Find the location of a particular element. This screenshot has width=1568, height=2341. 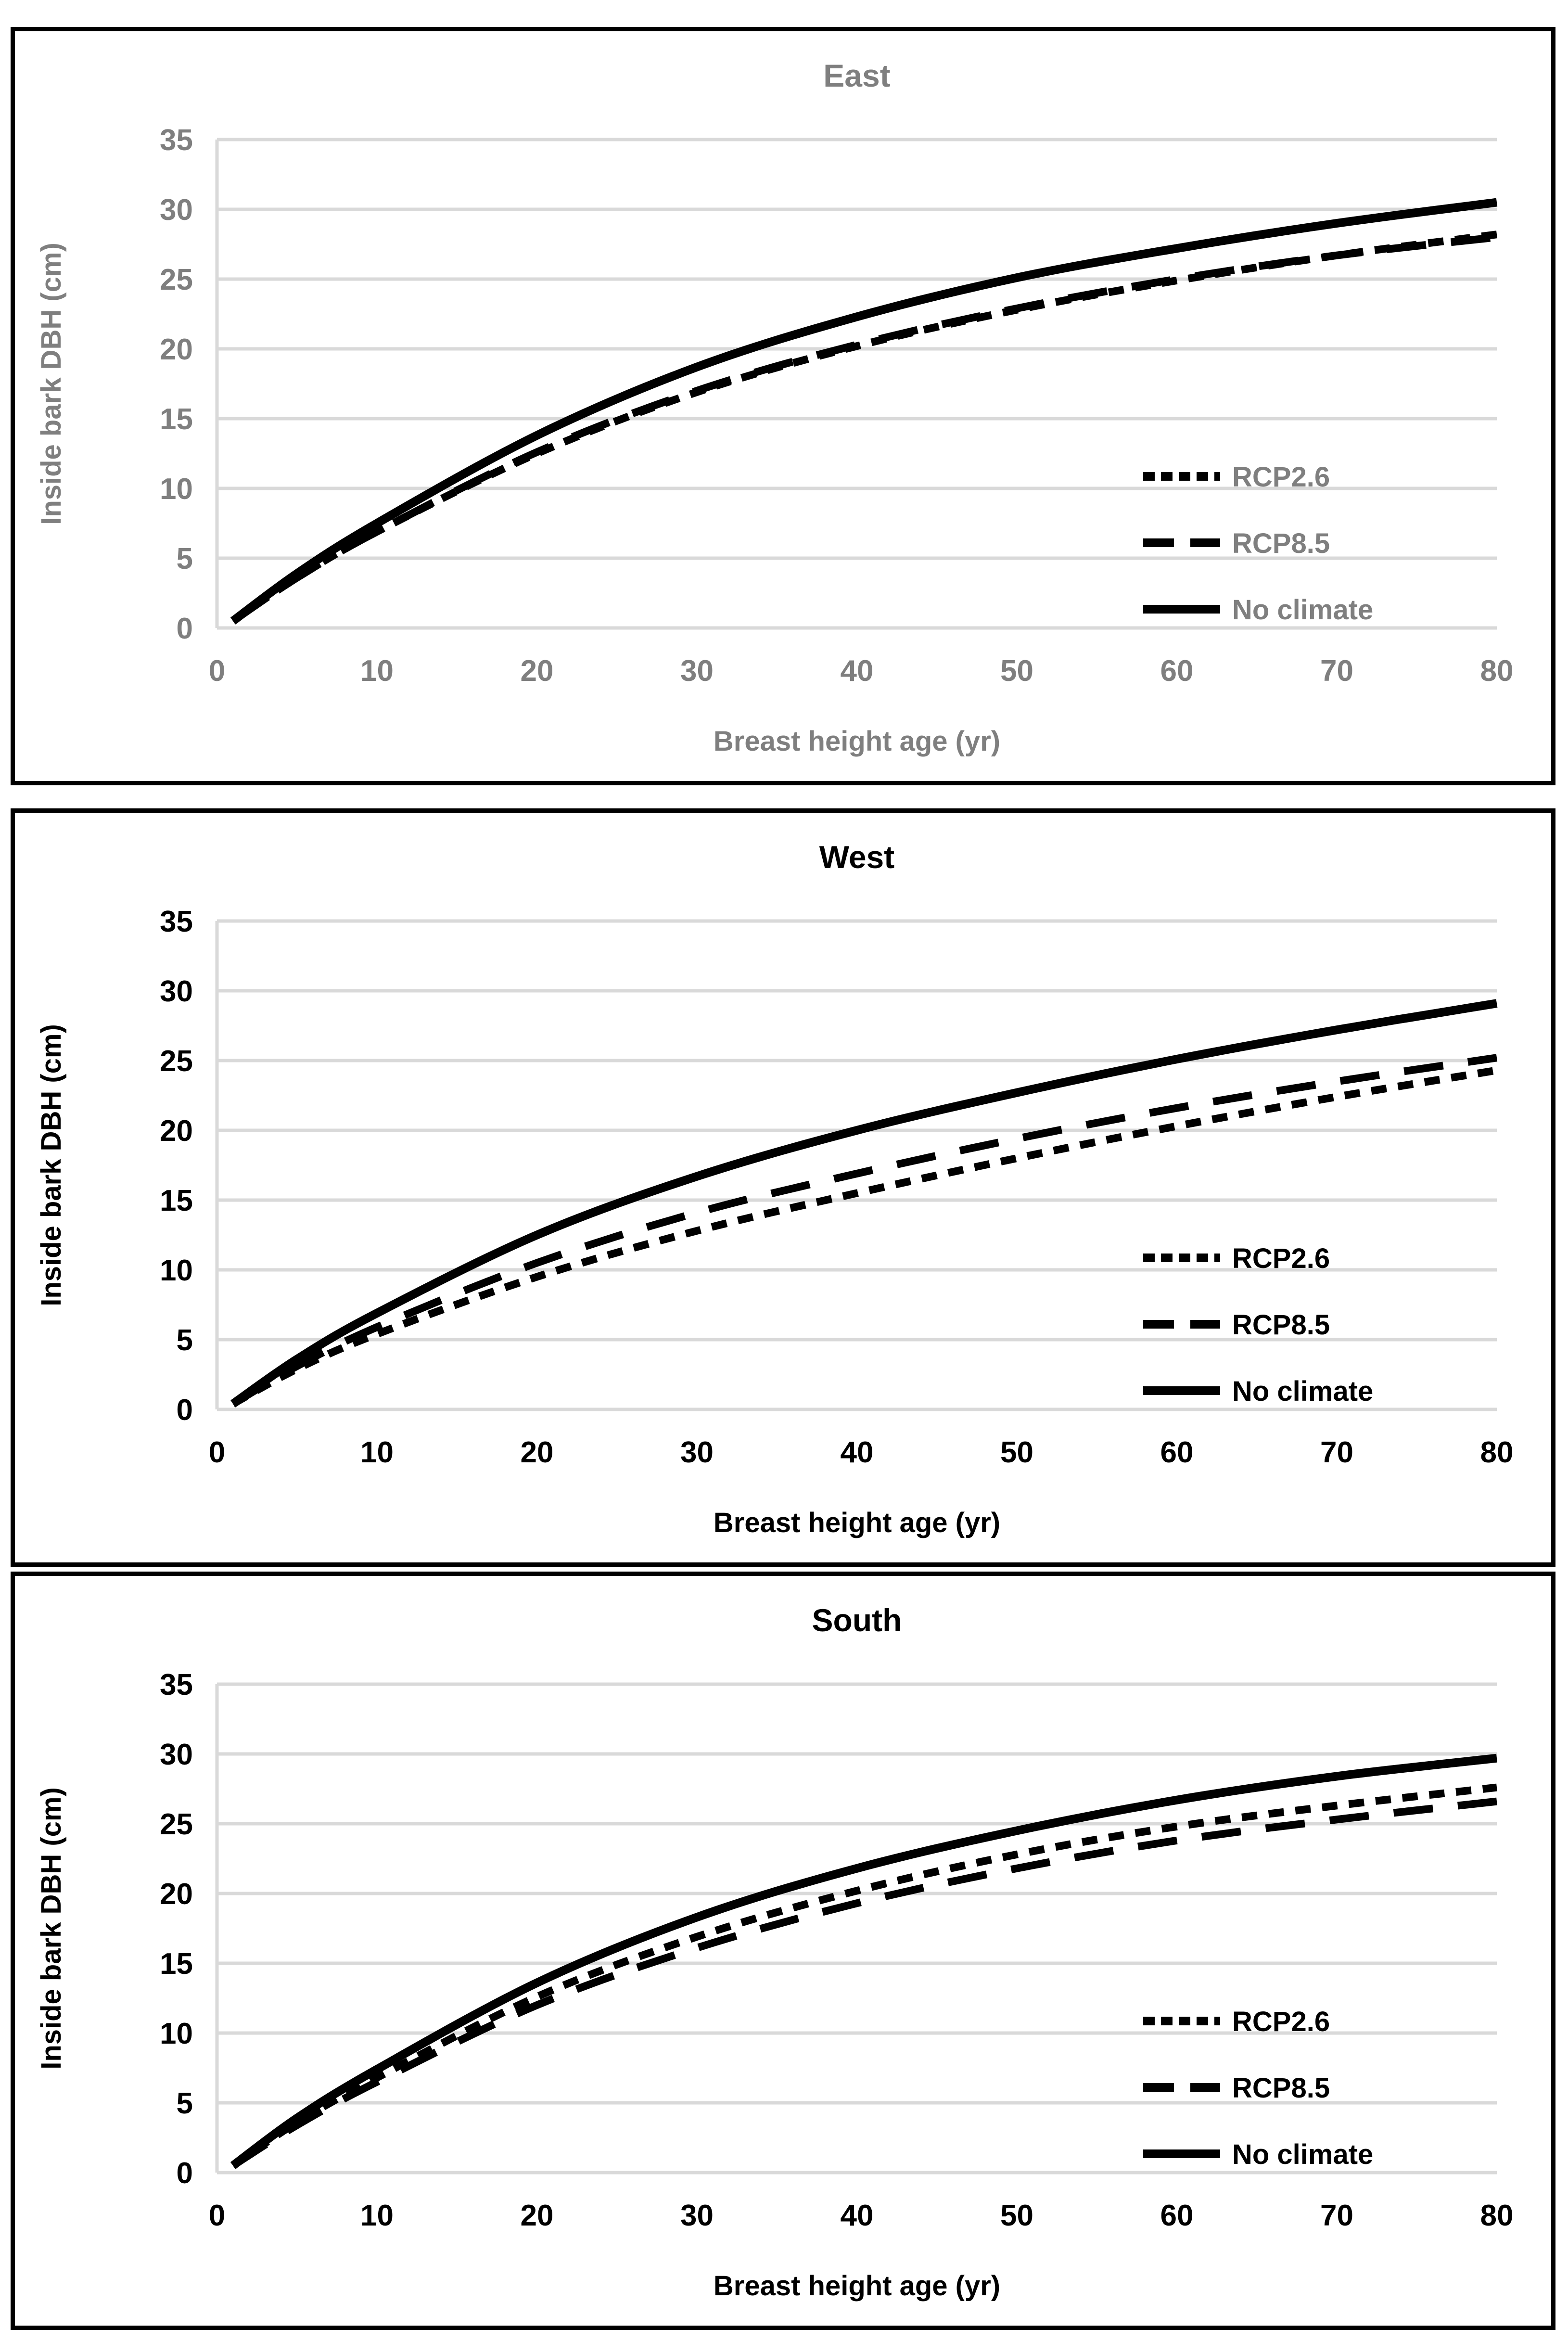

chart-title: South is located at coordinates (857, 1620).